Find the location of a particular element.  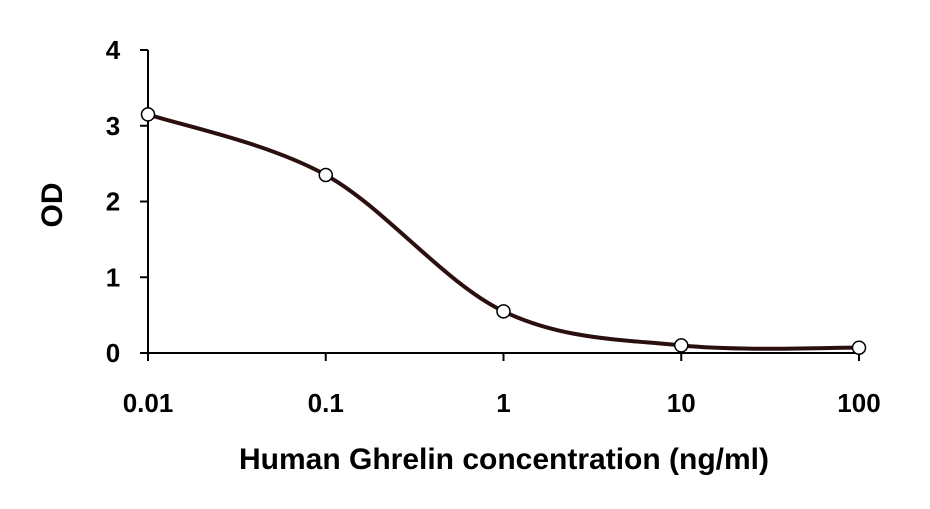

x-tick-label: 100 is located at coordinates (858, 403).